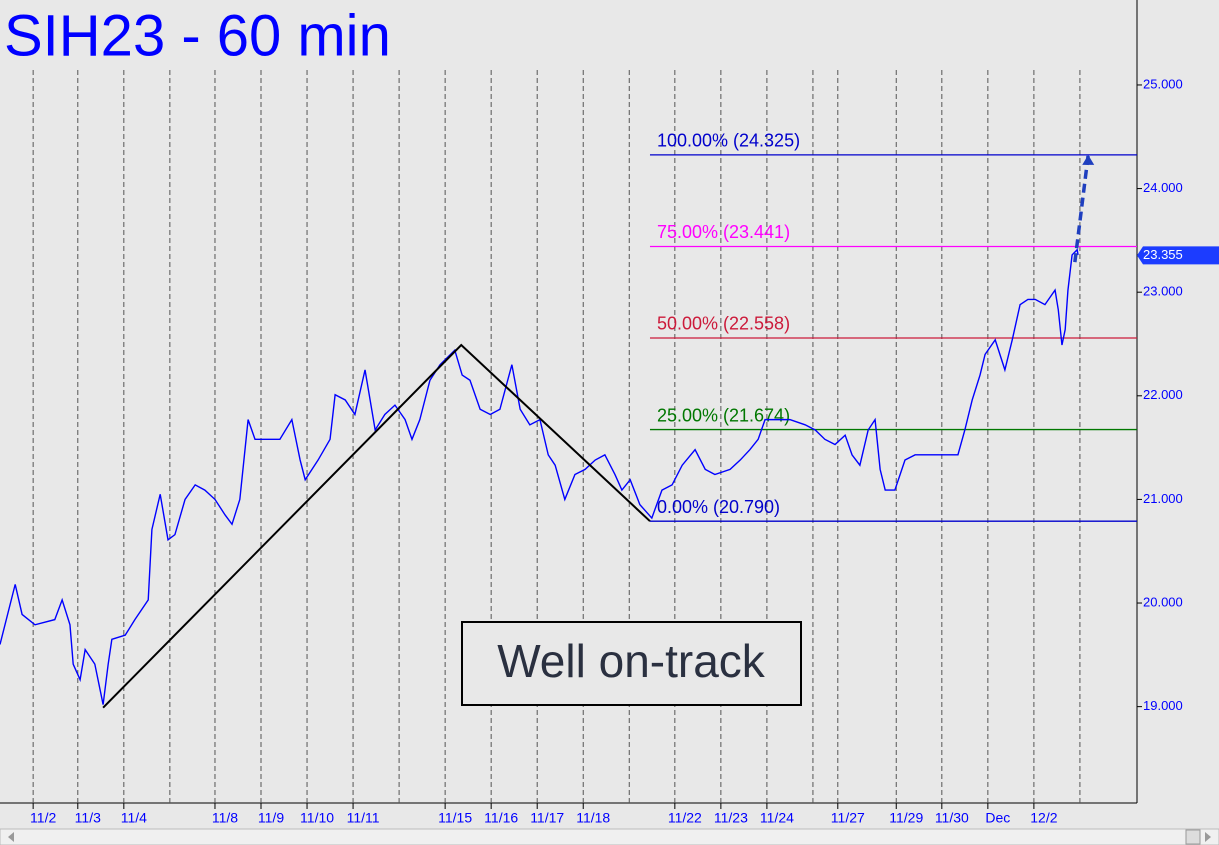 The image size is (1219, 845). What do you see at coordinates (731, 818) in the screenshot?
I see `x-tick-label: 11/23` at bounding box center [731, 818].